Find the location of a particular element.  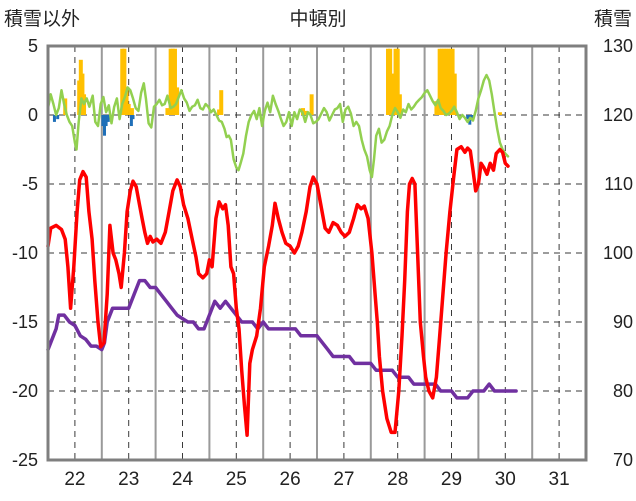

left-y-tick-label: -5 is located at coordinates (30, 184).